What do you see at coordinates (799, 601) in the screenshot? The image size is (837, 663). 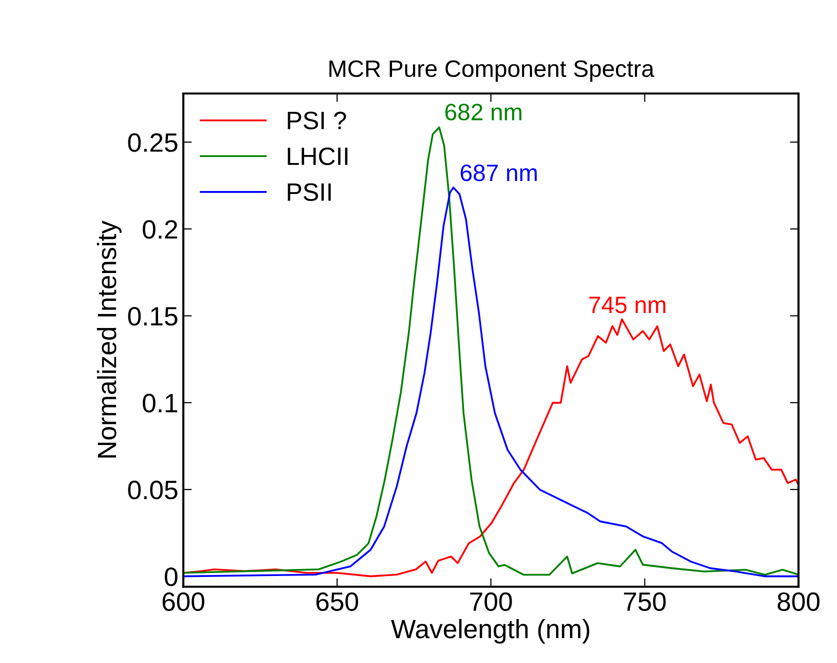 I see `x-tick-label: 800` at bounding box center [799, 601].